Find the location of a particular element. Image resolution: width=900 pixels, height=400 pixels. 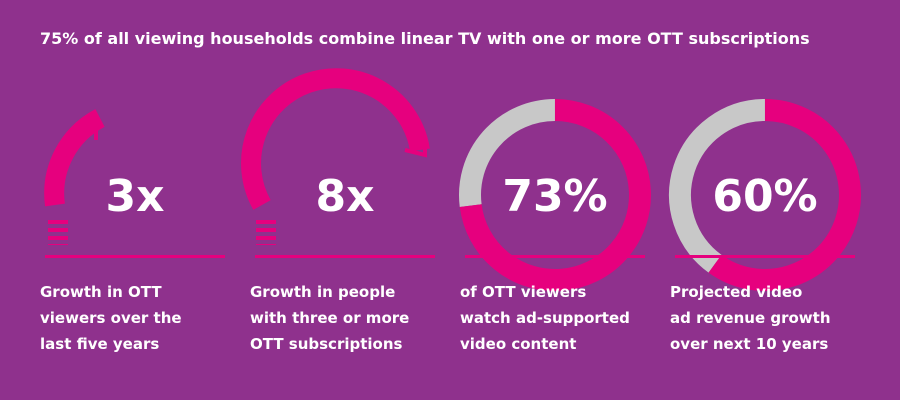

caption-line: OTT subscriptions is located at coordinates (326, 344).